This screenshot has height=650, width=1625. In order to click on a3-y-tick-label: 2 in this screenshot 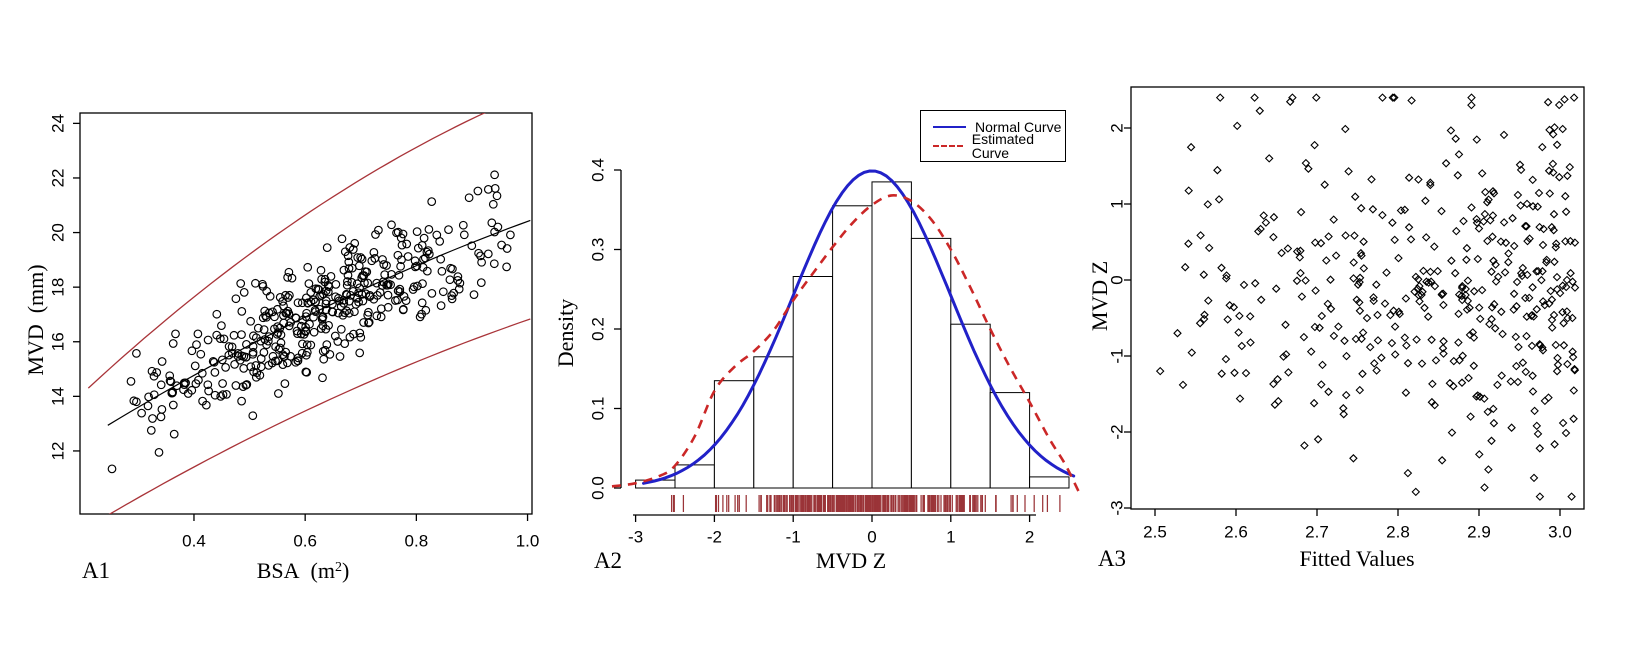, I will do `click(1117, 127)`.